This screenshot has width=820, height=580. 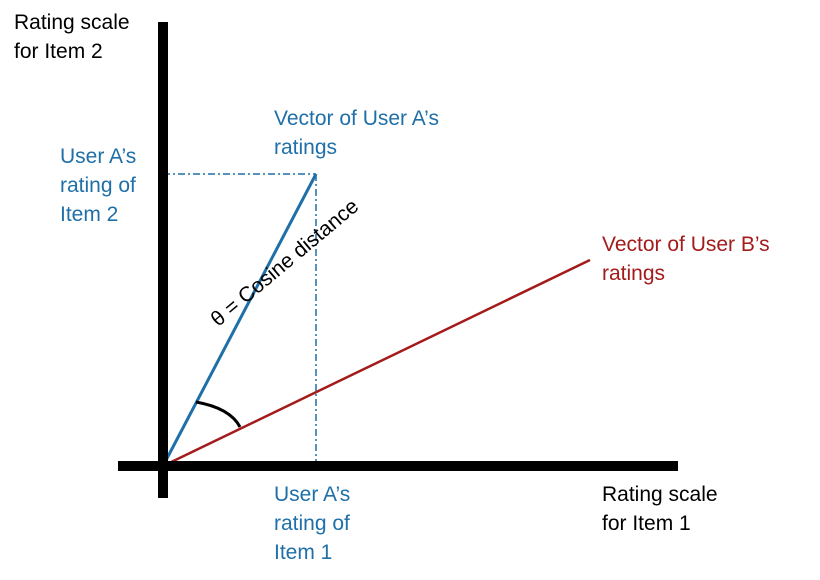 What do you see at coordinates (72, 22) in the screenshot?
I see `y-axis-label-line1: Rating scale` at bounding box center [72, 22].